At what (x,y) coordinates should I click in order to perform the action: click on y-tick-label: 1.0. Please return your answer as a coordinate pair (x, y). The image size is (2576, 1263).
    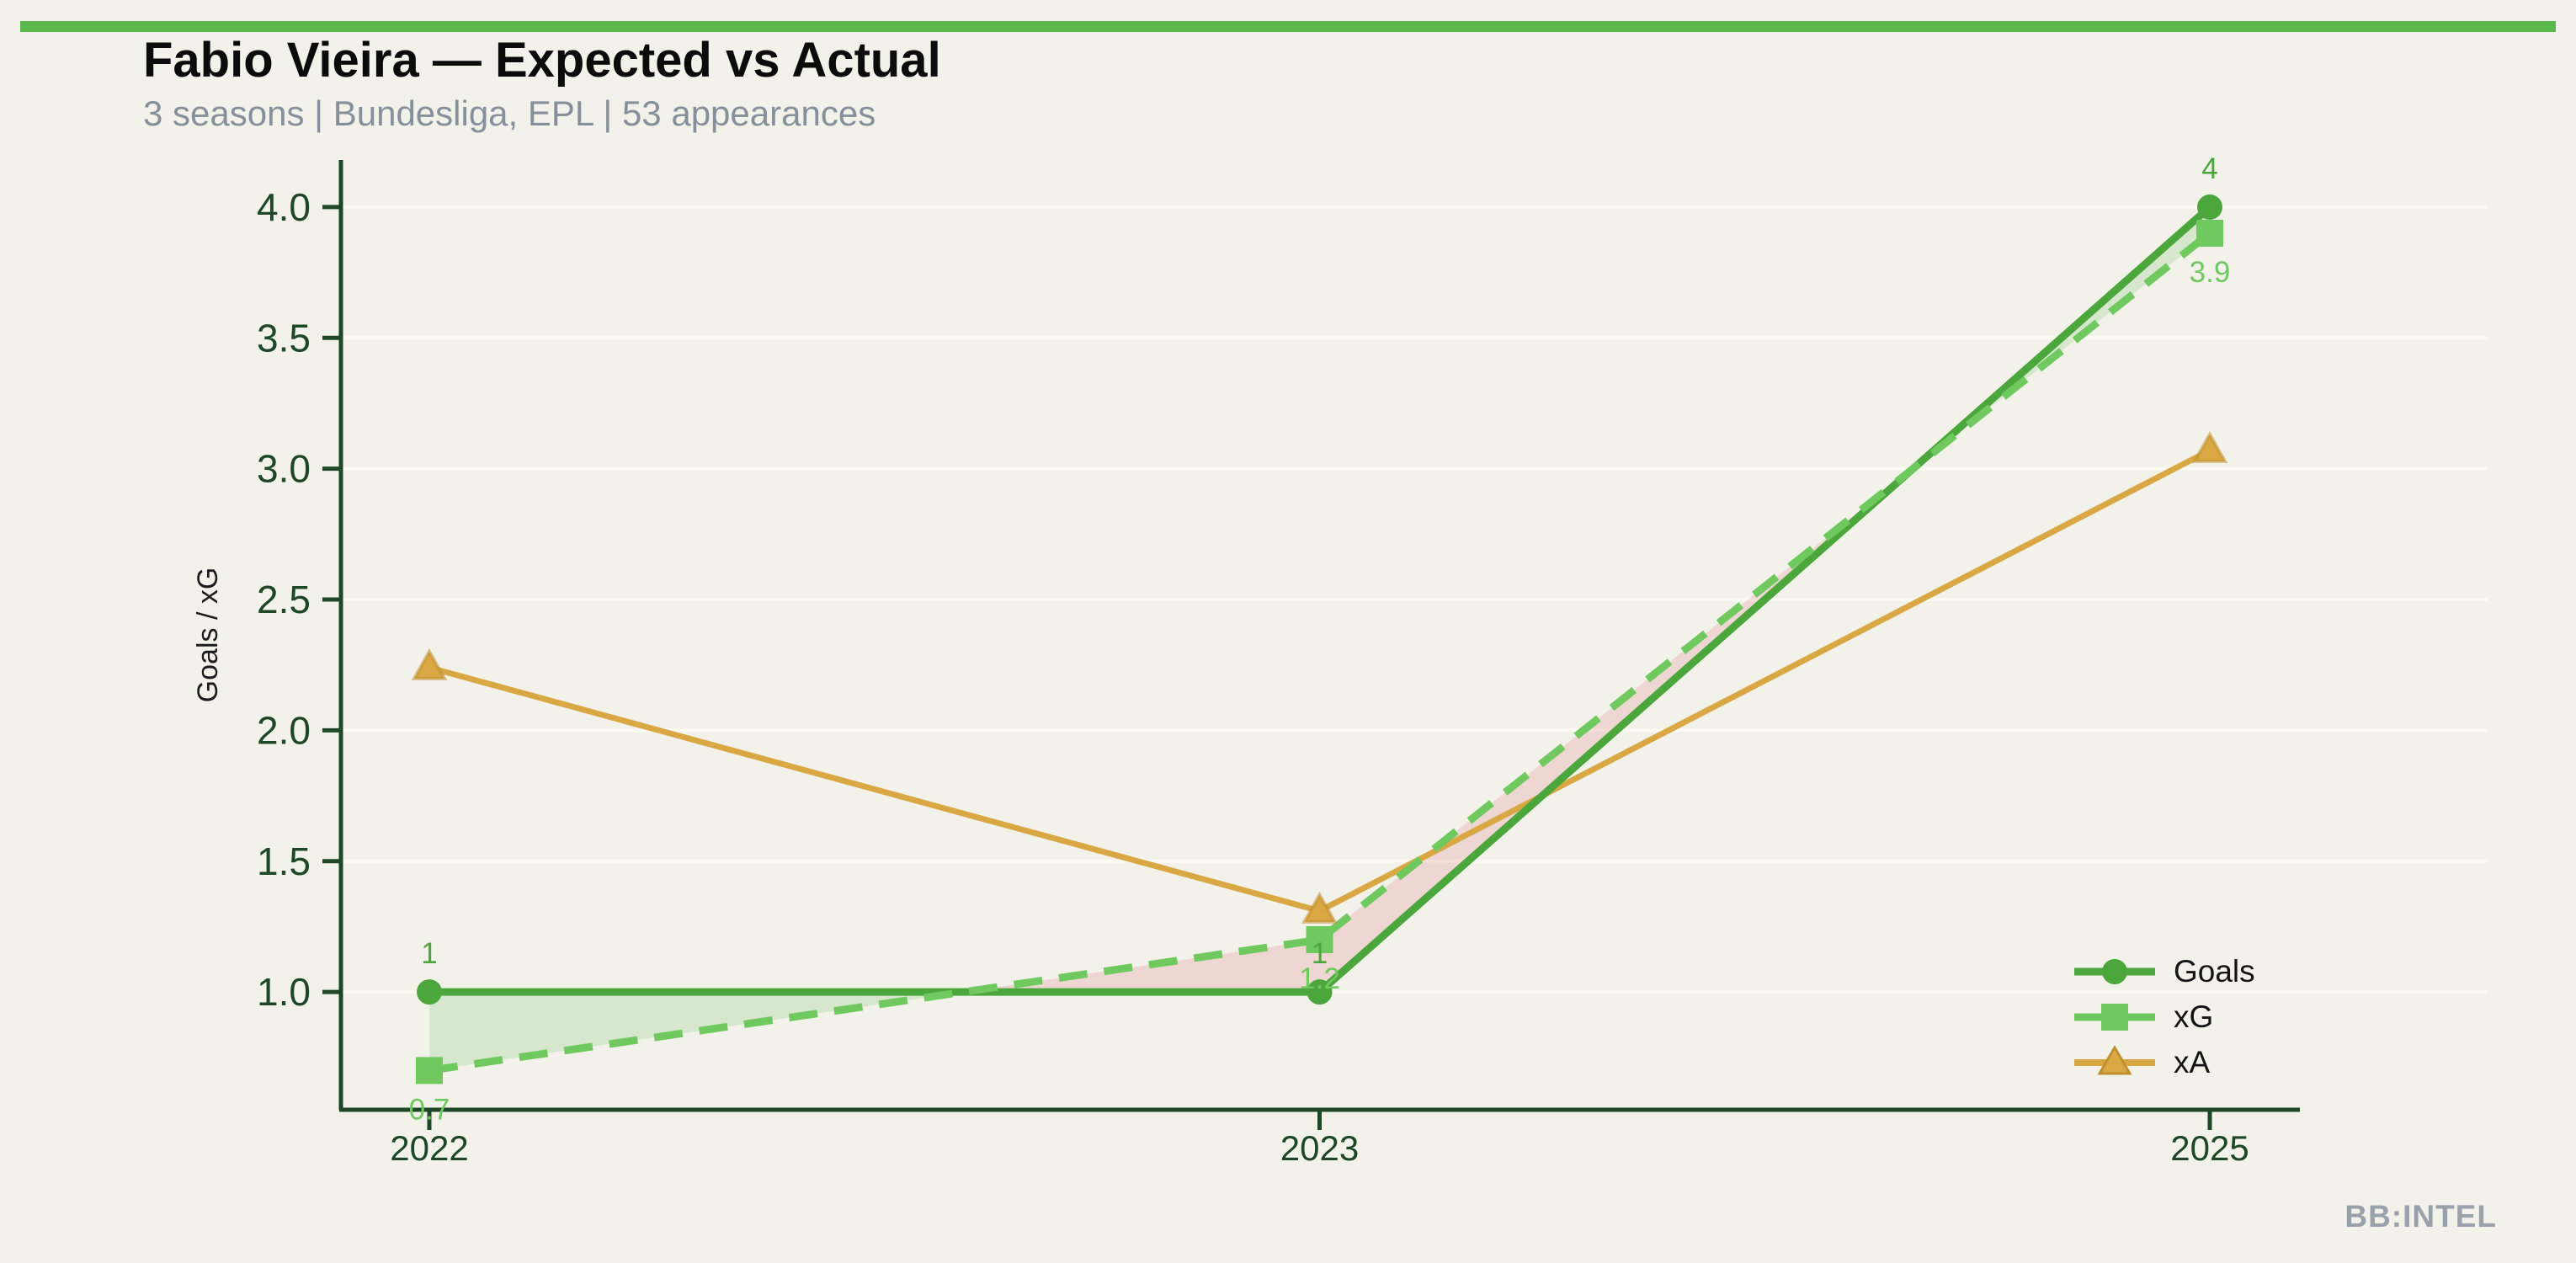
    Looking at the image, I should click on (284, 992).